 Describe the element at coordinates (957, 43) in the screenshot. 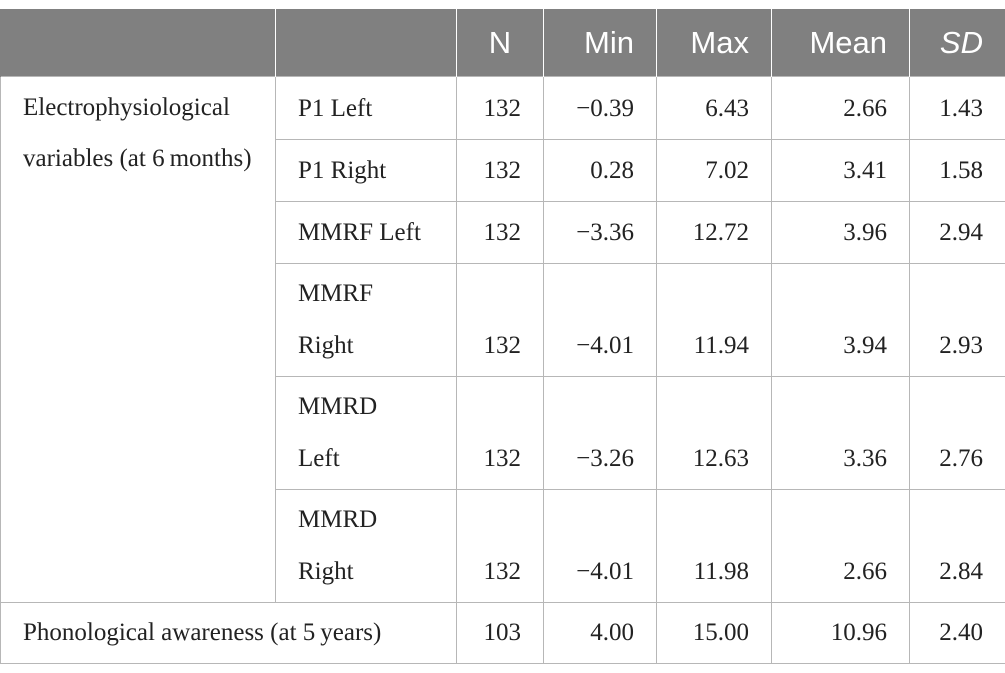

I see `header-sd: SD` at that location.